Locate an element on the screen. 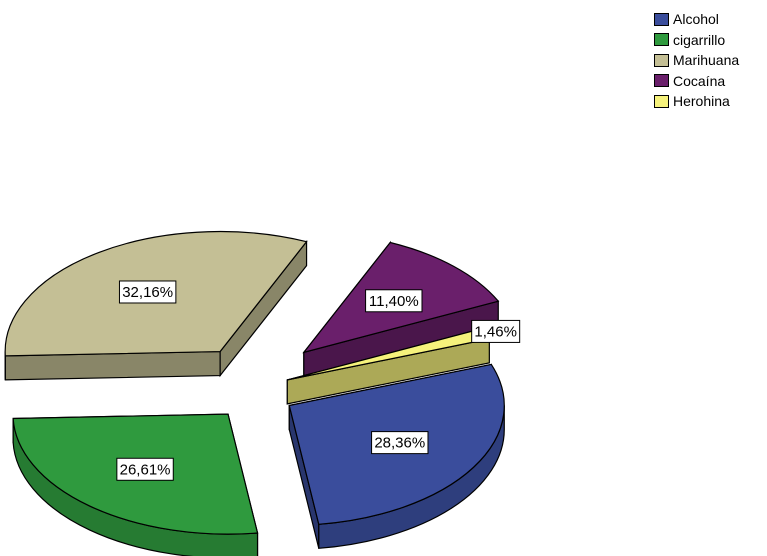 The width and height of the screenshot is (767, 556). legend-label-herohina: Herohina is located at coordinates (701, 101).